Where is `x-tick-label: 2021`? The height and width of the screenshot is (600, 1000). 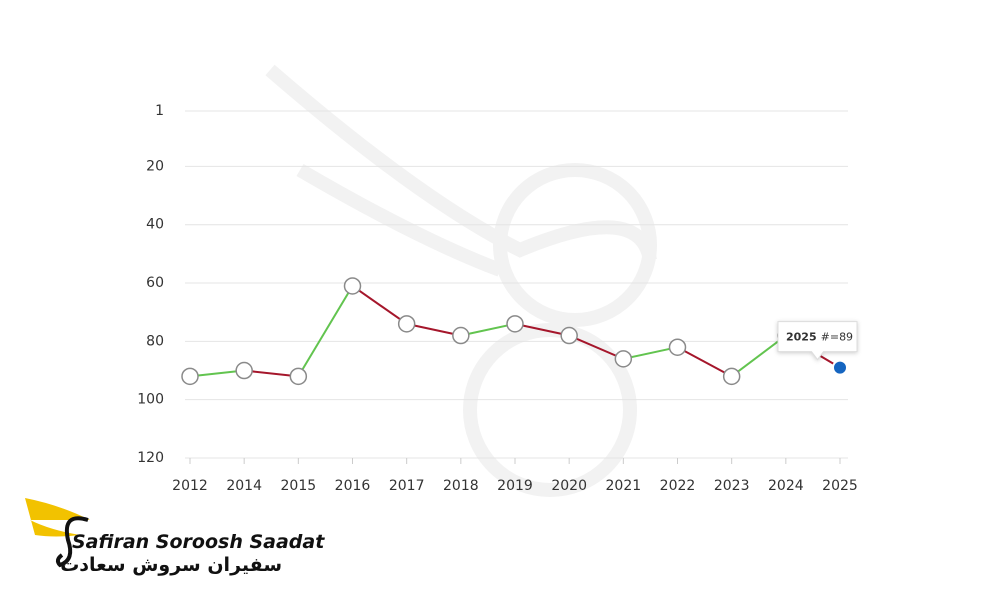
x-tick-label: 2021 is located at coordinates (624, 486).